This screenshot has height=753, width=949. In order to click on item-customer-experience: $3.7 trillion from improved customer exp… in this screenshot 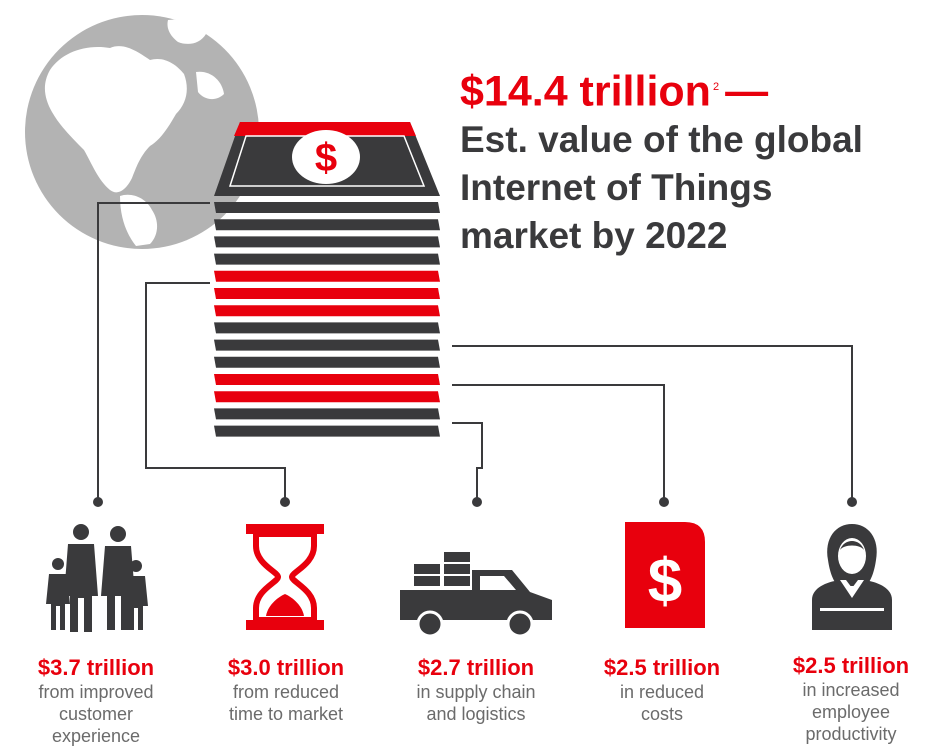, I will do `click(96, 701)`.